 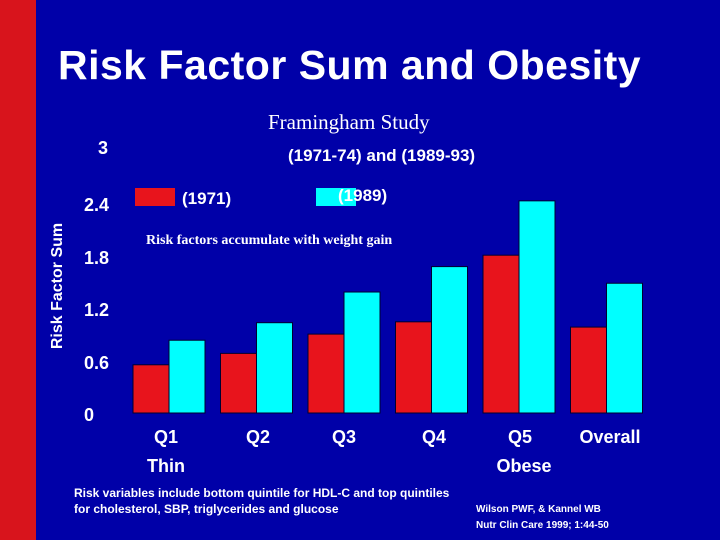 What do you see at coordinates (362, 352) in the screenshot?
I see `bar-1989-q3` at bounding box center [362, 352].